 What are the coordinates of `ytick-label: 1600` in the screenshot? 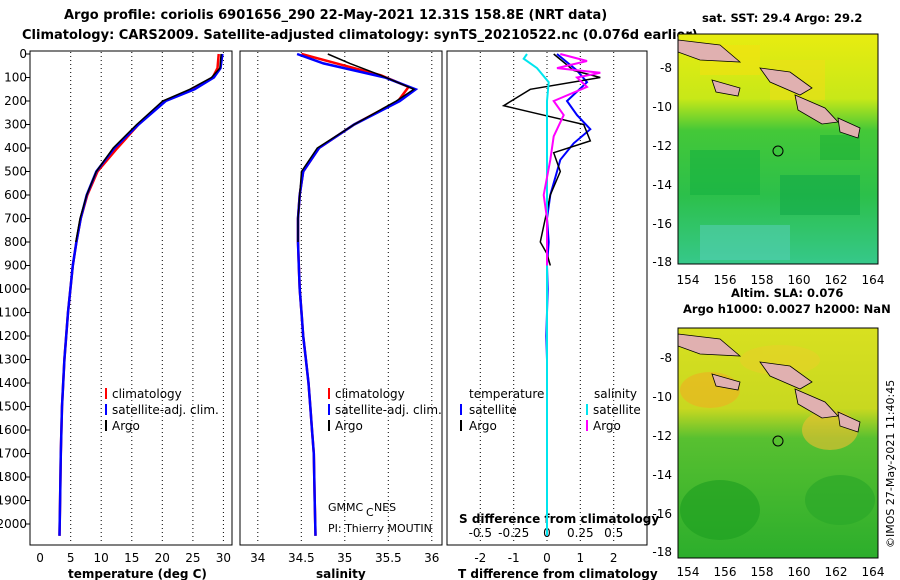 It's located at (13, 430).